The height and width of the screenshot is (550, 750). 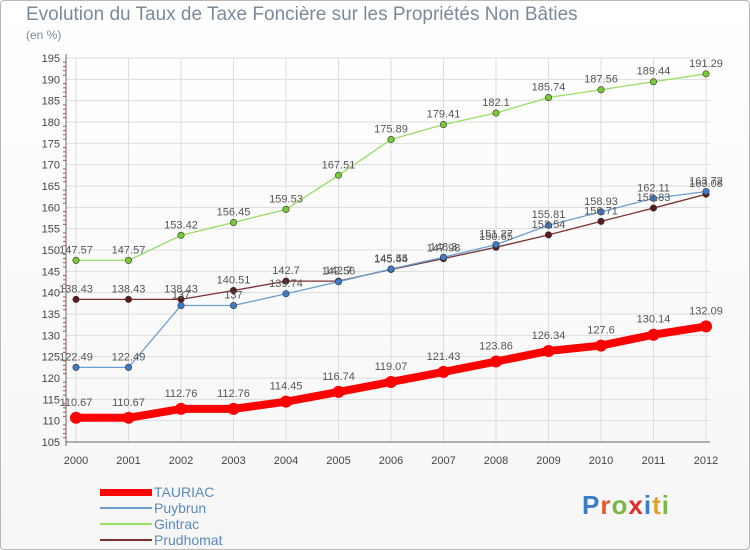 What do you see at coordinates (51, 294) in the screenshot?
I see `y-tick-label: 140` at bounding box center [51, 294].